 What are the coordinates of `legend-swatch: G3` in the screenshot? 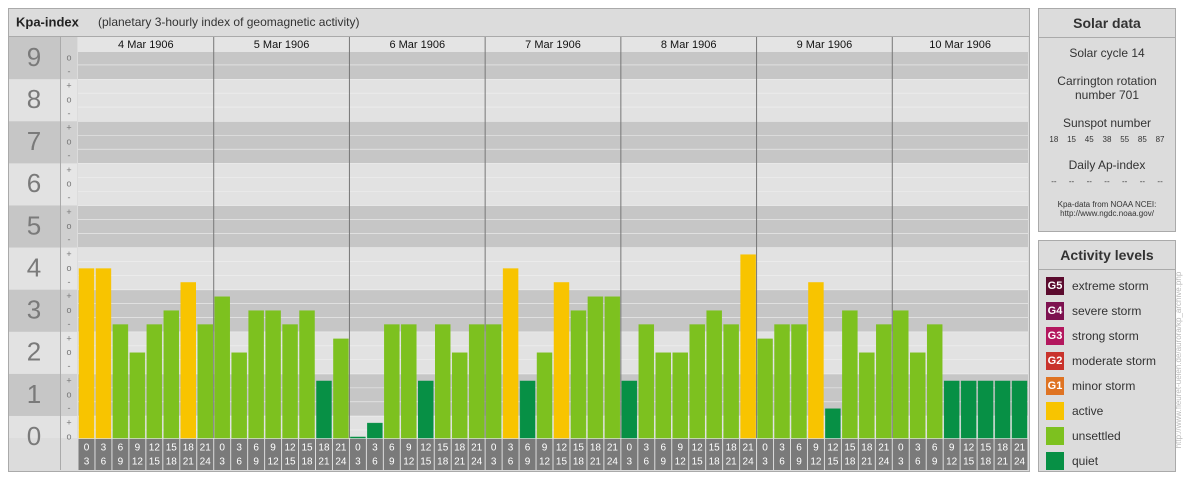 It's located at (1055, 335).